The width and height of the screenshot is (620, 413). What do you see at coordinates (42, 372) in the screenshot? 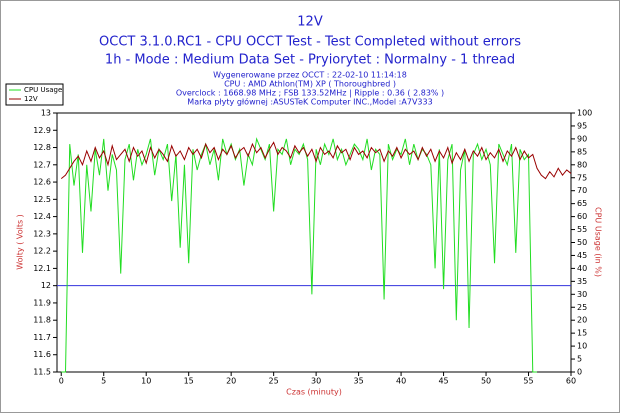
I see `y-tick-label: 11.5` at bounding box center [42, 372].